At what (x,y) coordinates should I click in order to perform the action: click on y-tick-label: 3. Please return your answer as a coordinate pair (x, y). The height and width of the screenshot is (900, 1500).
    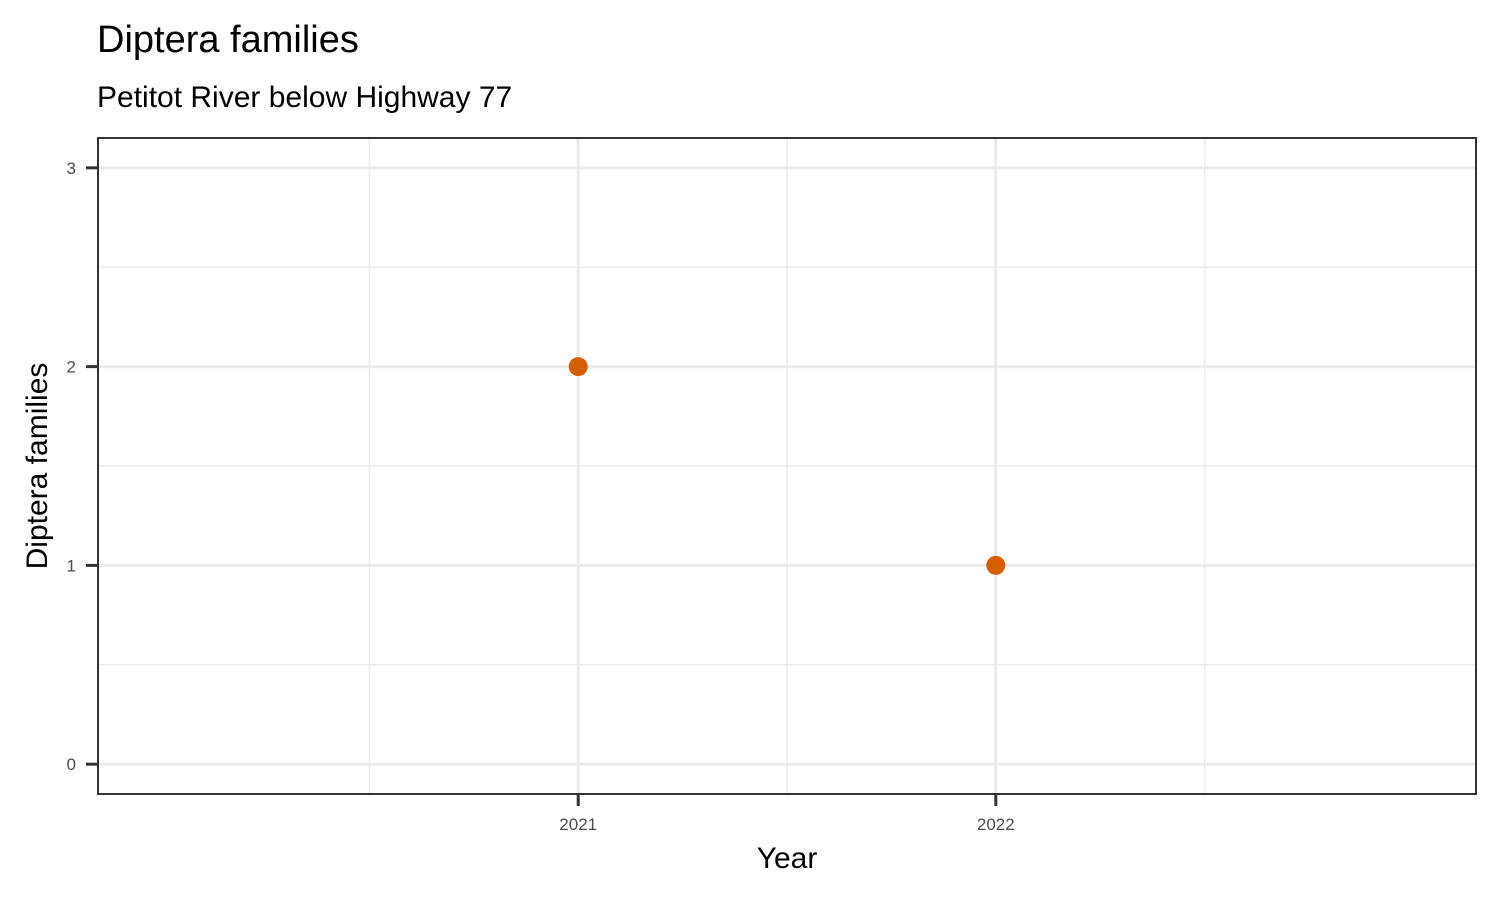
    Looking at the image, I should click on (71, 168).